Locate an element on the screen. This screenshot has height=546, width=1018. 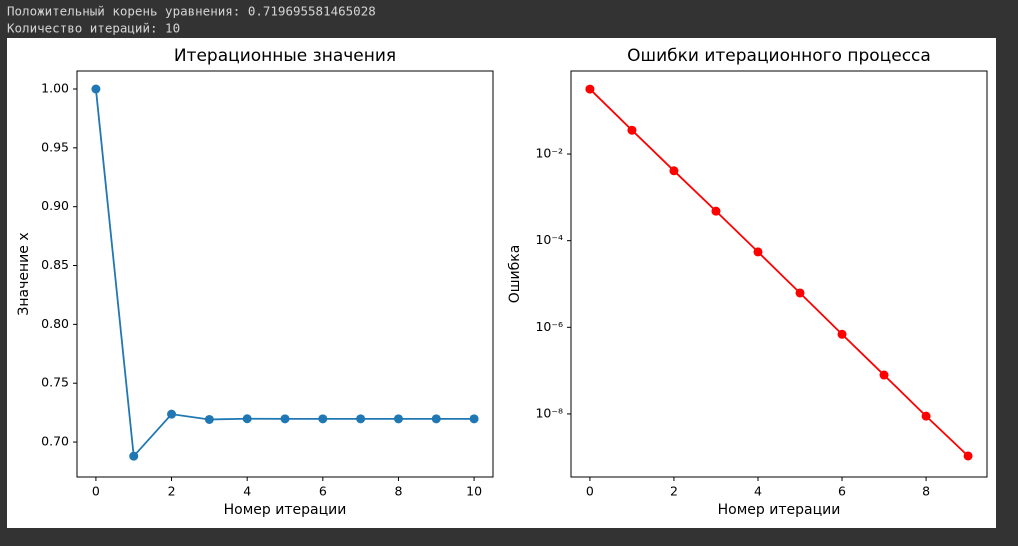
chart-title: Итерационные значения is located at coordinates (285, 56).